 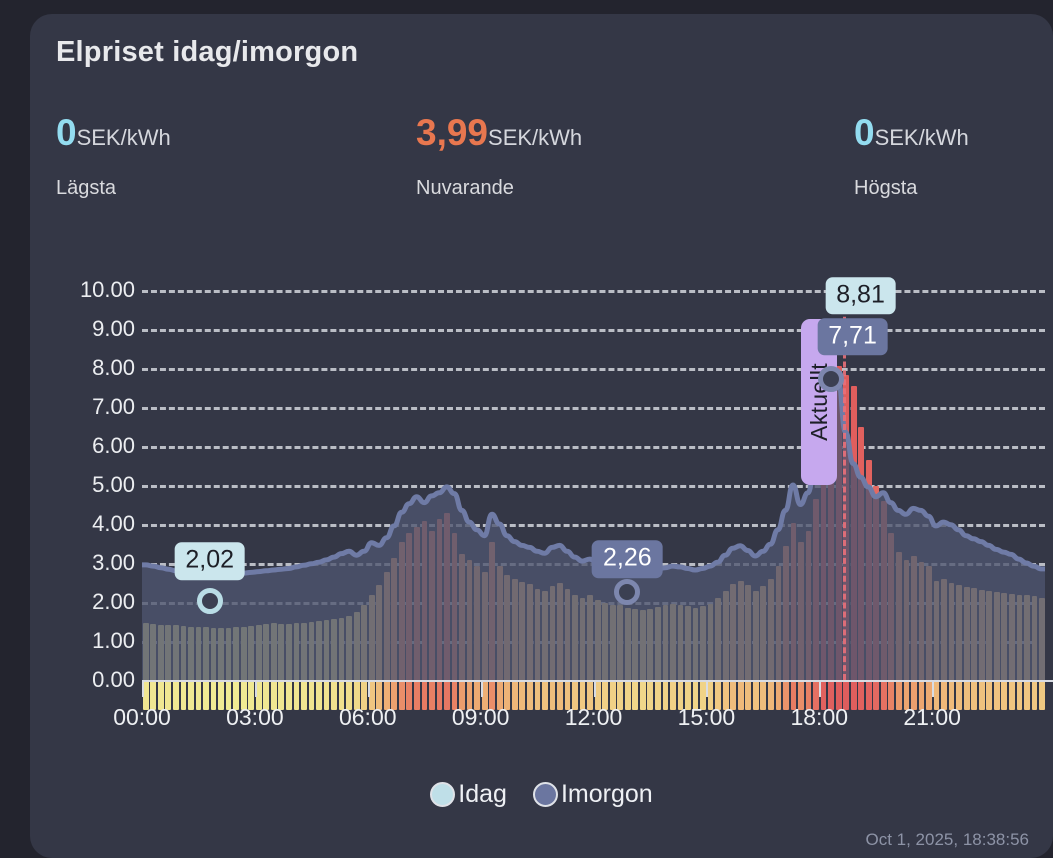 What do you see at coordinates (932, 717) in the screenshot?
I see `x-axis-tick-label: 21:00` at bounding box center [932, 717].